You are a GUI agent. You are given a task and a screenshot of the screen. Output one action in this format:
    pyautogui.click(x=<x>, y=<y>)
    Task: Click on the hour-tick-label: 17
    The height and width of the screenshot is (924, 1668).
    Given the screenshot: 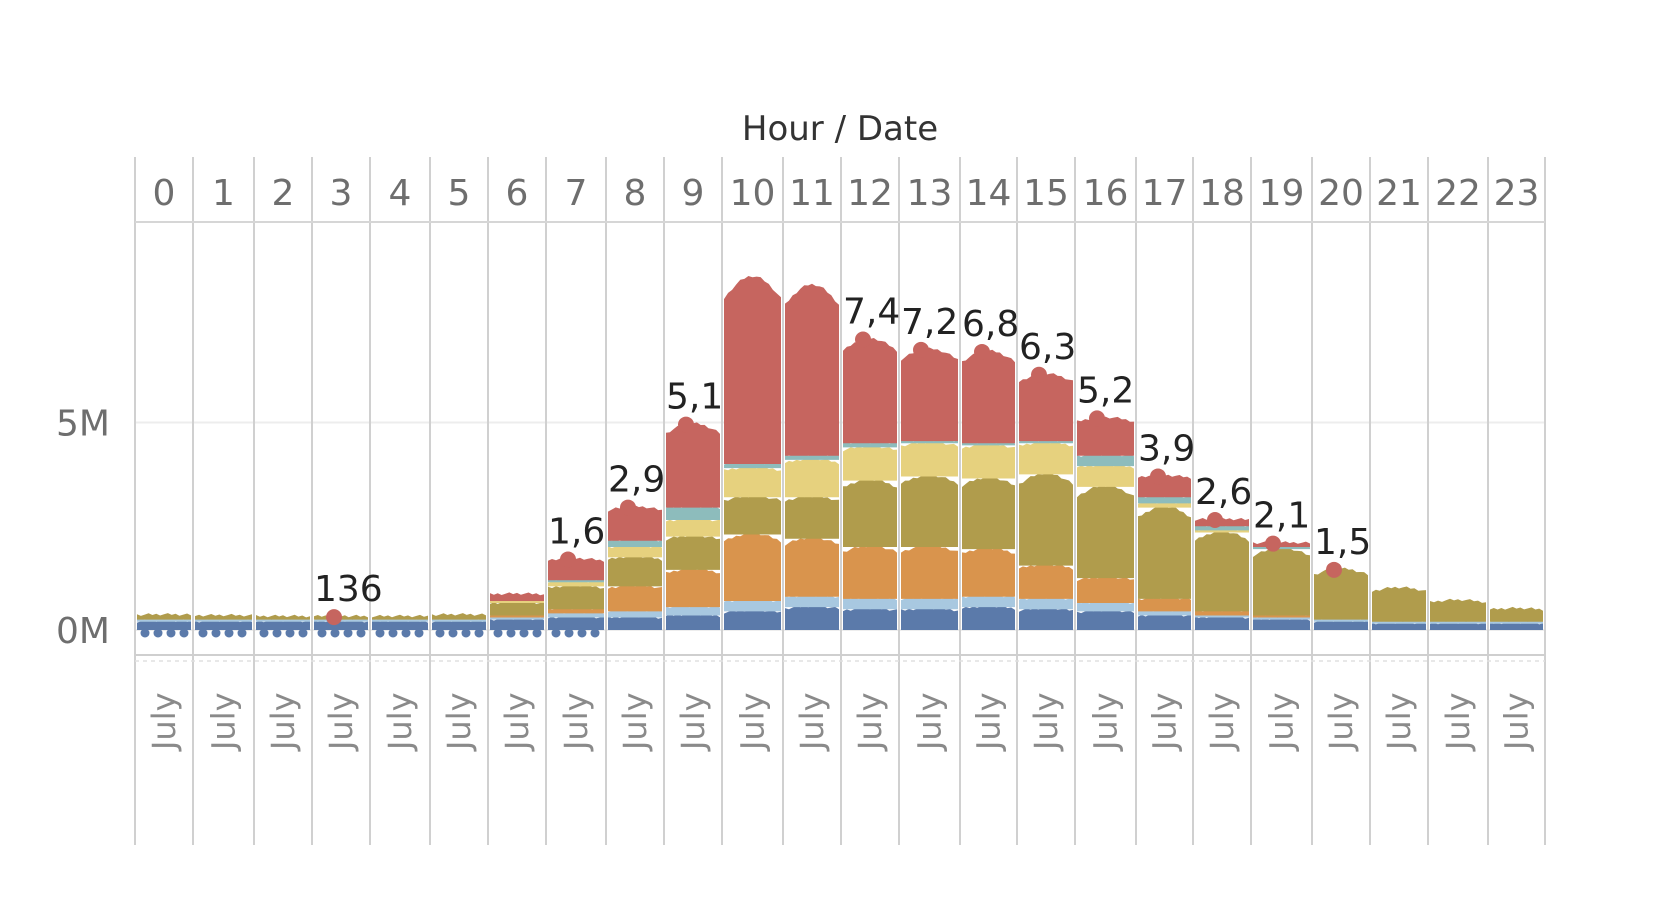 What is the action you would take?
    pyautogui.click(x=1165, y=193)
    